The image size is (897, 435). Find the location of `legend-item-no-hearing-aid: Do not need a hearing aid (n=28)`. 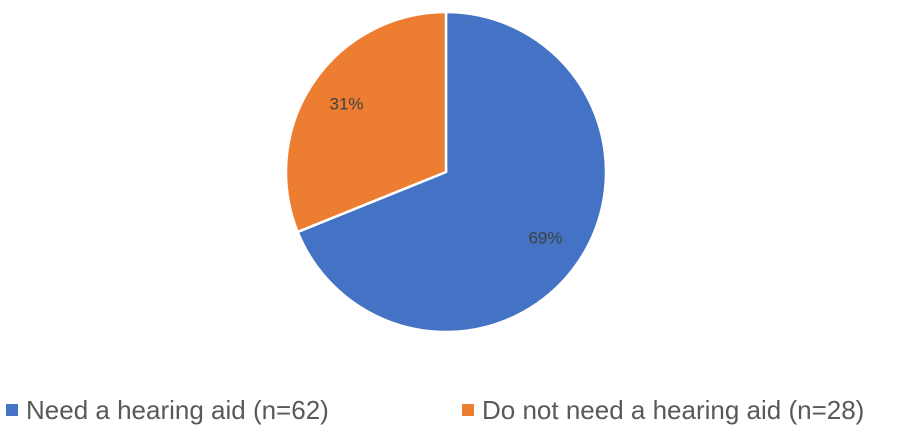

legend-item-no-hearing-aid: Do not need a hearing aid (n=28) is located at coordinates (663, 410).